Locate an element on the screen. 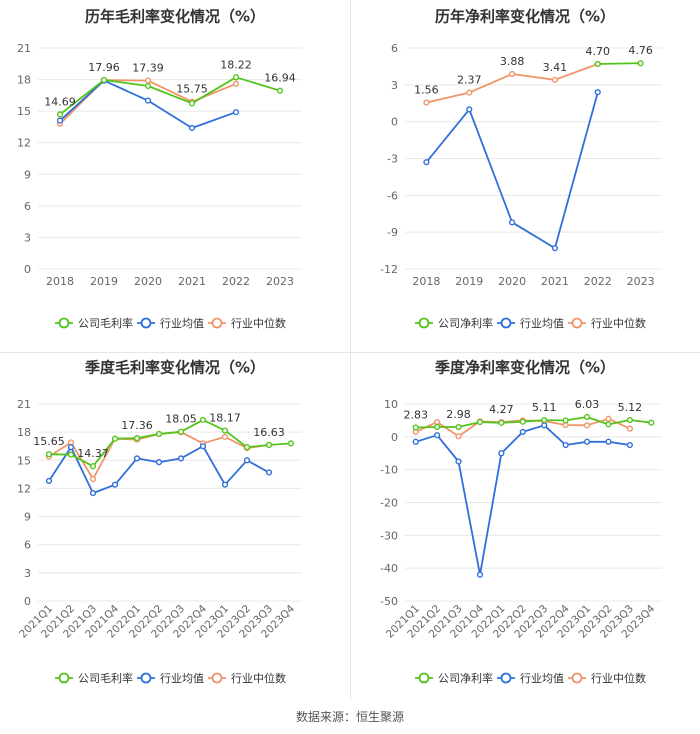 The height and width of the screenshot is (734, 700). series-line-industry-median is located at coordinates (512, 83).